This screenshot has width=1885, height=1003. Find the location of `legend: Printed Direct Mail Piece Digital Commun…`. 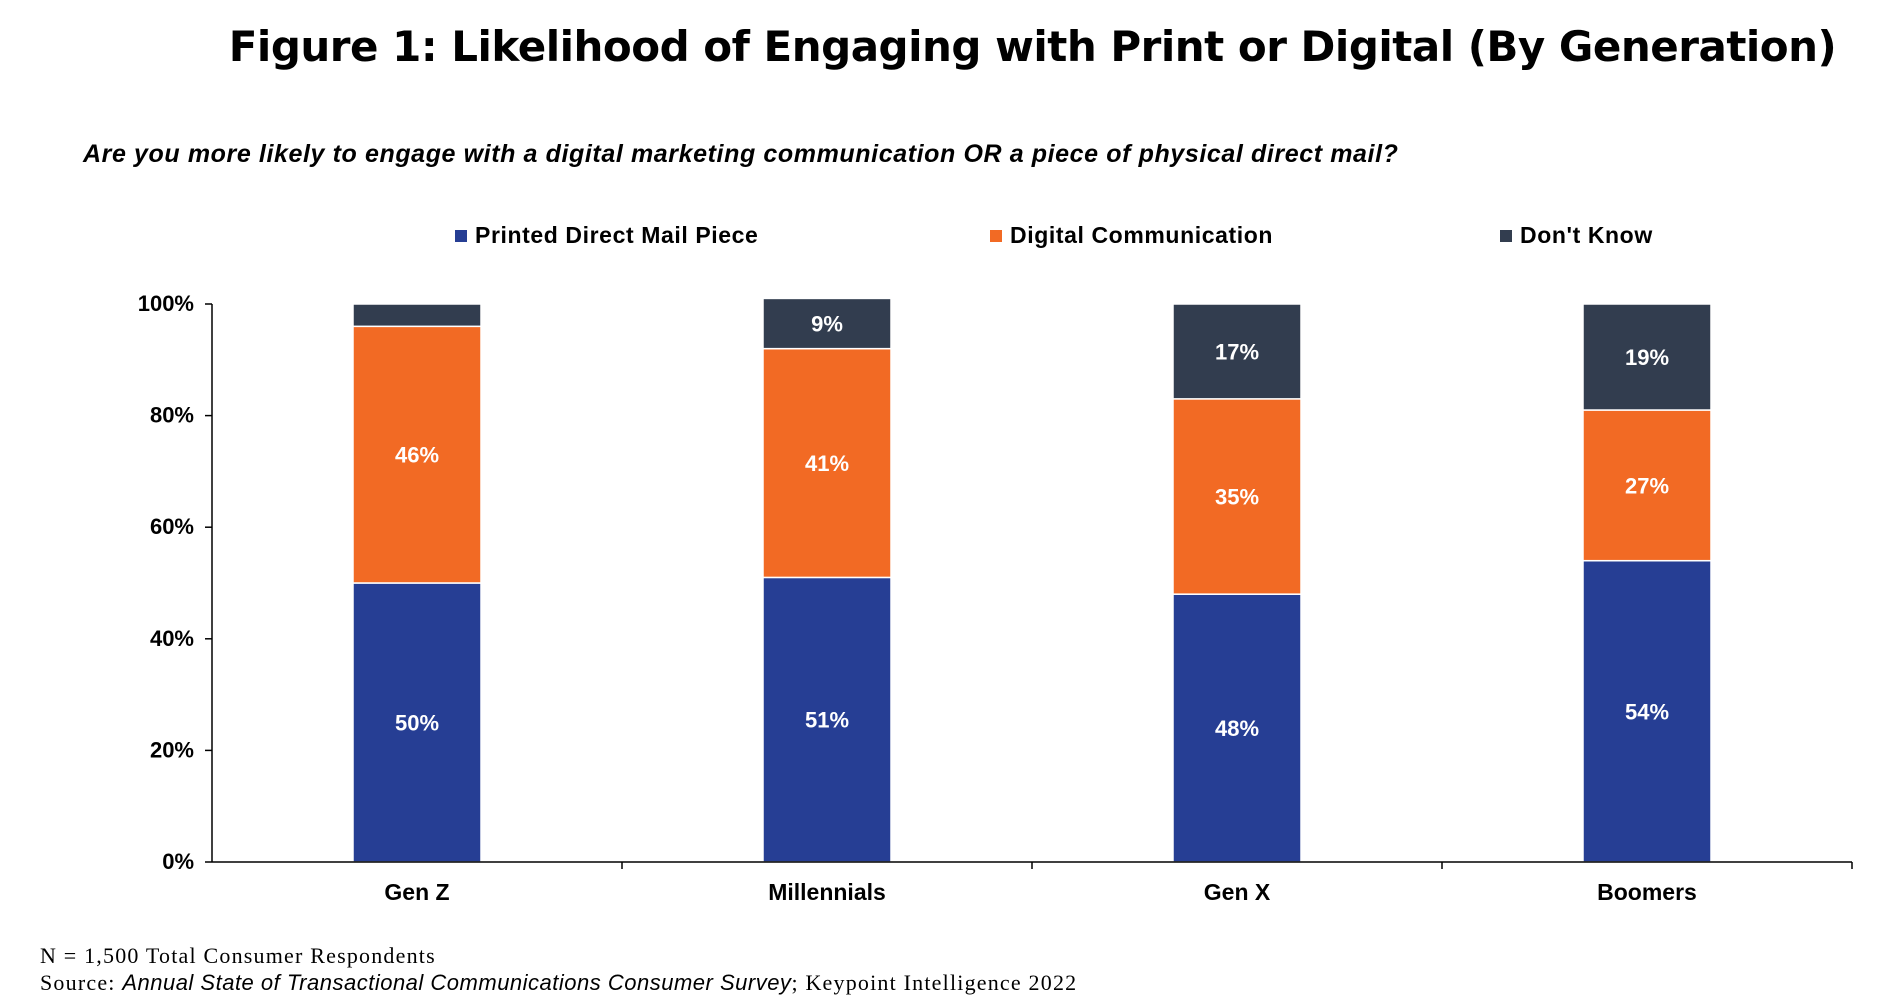

legend: Printed Direct Mail Piece Digital Commun… is located at coordinates (942, 242).